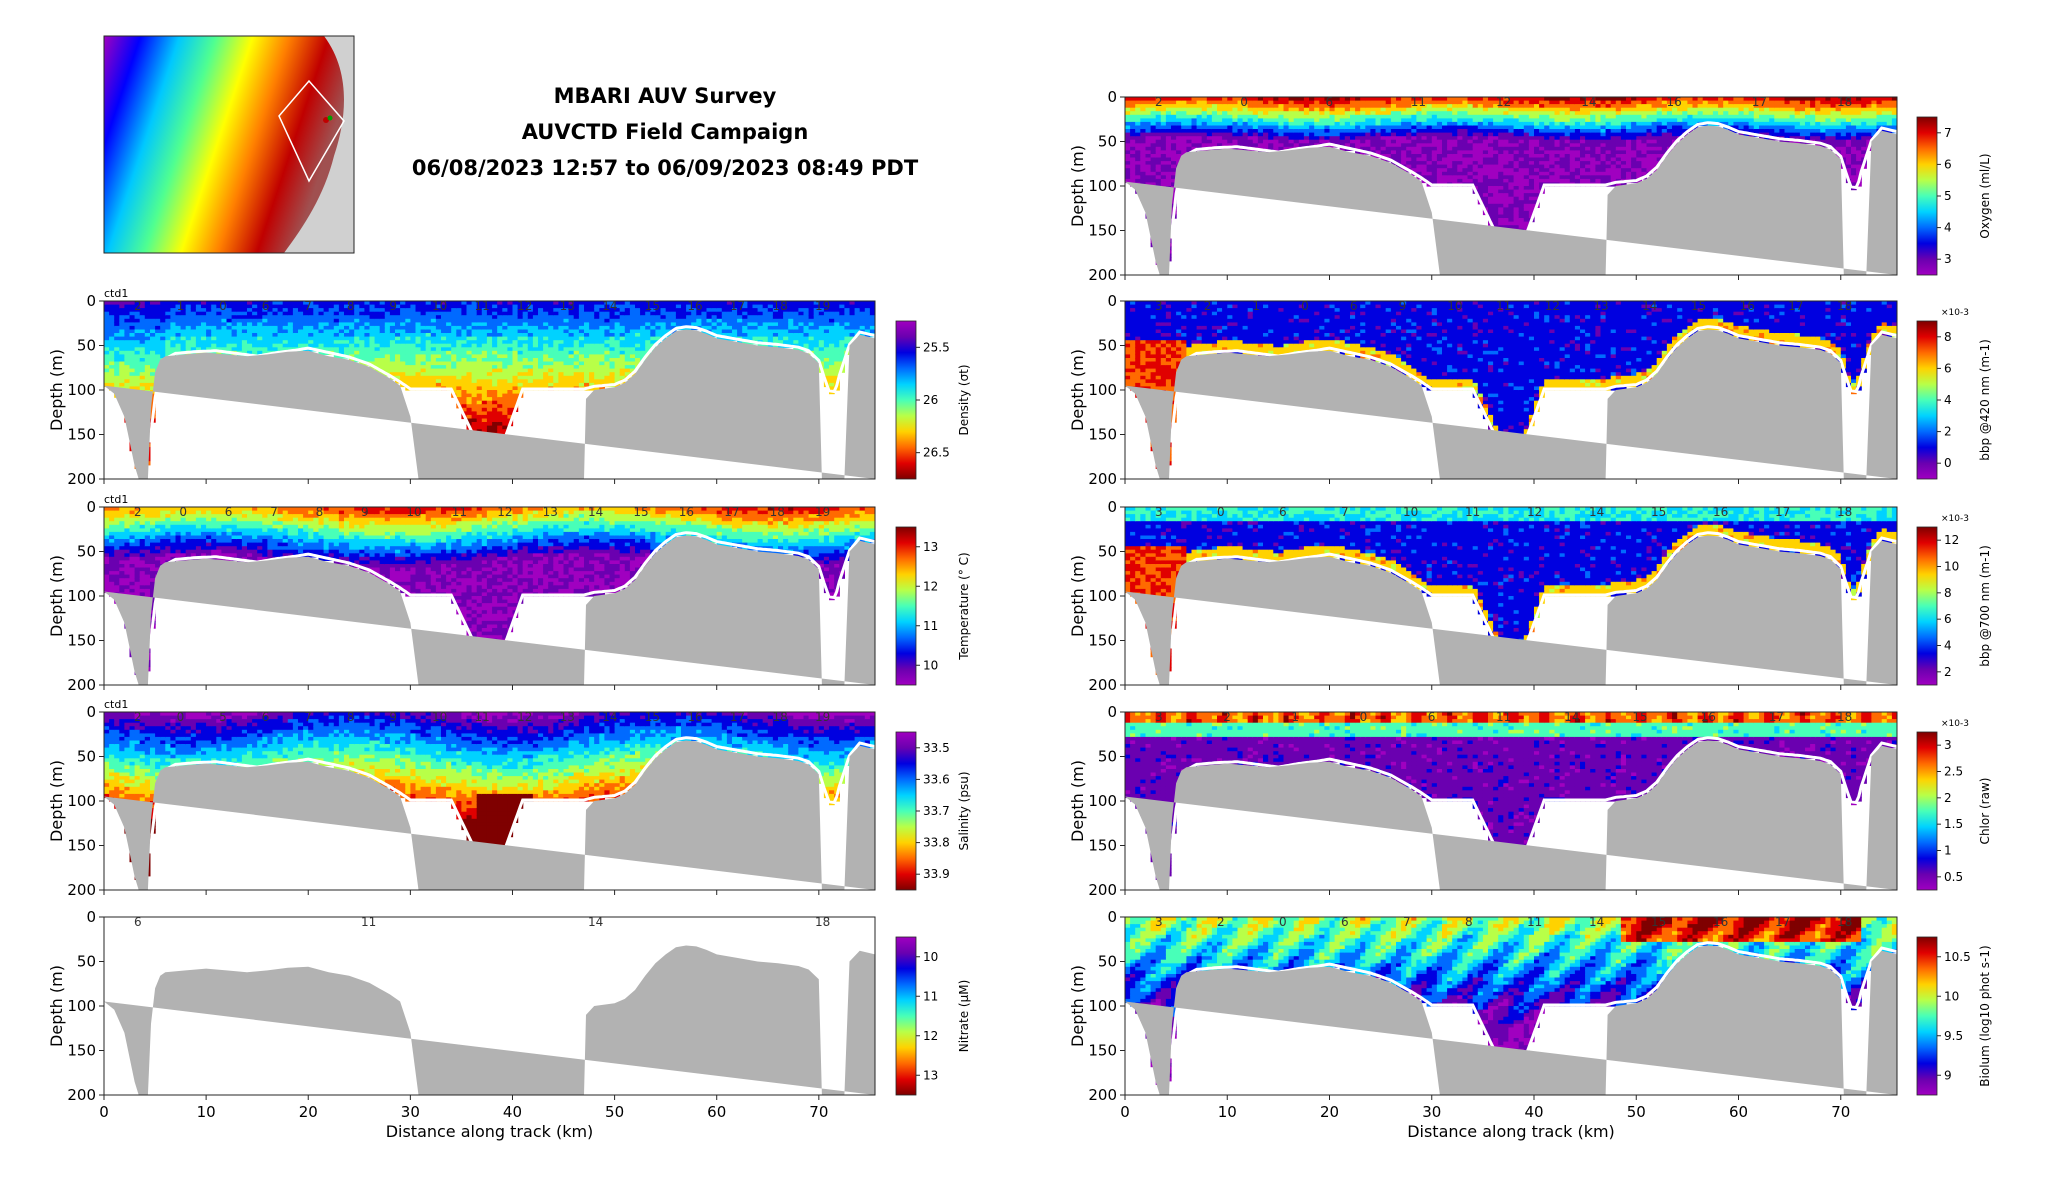  What do you see at coordinates (906, 400) in the screenshot?
I see `colorbar` at bounding box center [906, 400].